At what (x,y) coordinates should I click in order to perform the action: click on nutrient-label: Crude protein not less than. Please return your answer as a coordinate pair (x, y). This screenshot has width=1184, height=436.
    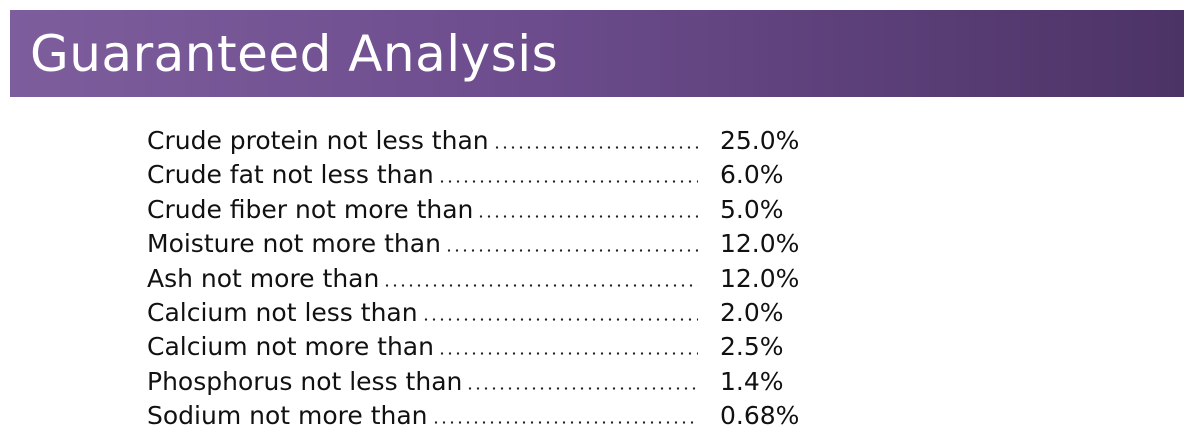
    Looking at the image, I should click on (318, 140).